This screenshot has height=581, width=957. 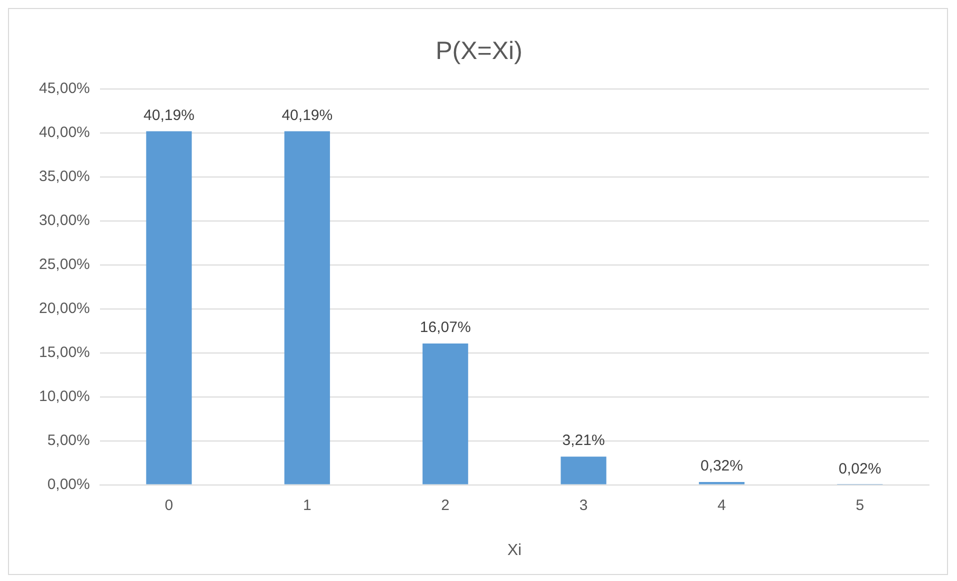 I want to click on chart-title: P(X=Xi), so click(x=479, y=50).